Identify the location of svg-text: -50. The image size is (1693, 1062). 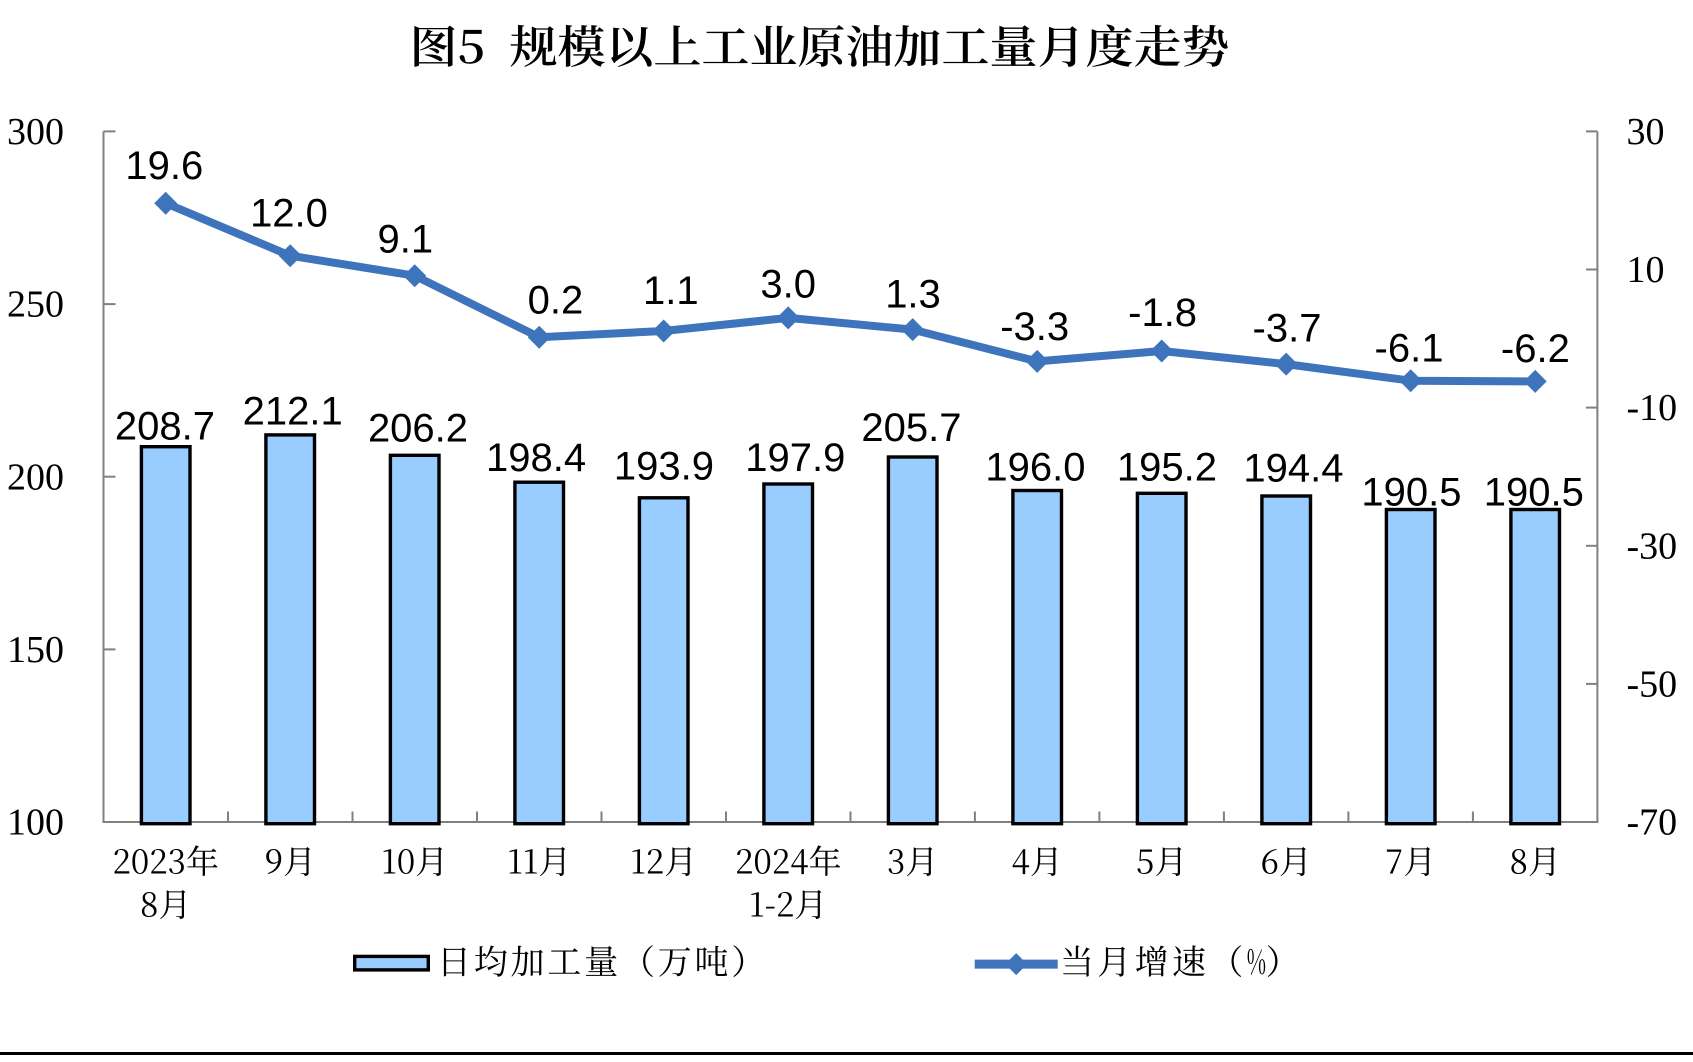
(1652, 685).